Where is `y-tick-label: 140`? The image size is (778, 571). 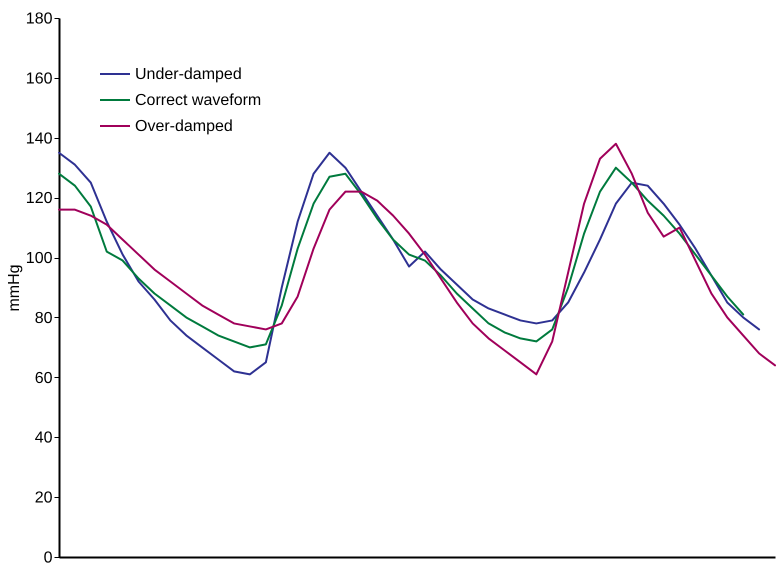
y-tick-label: 140 is located at coordinates (39, 139).